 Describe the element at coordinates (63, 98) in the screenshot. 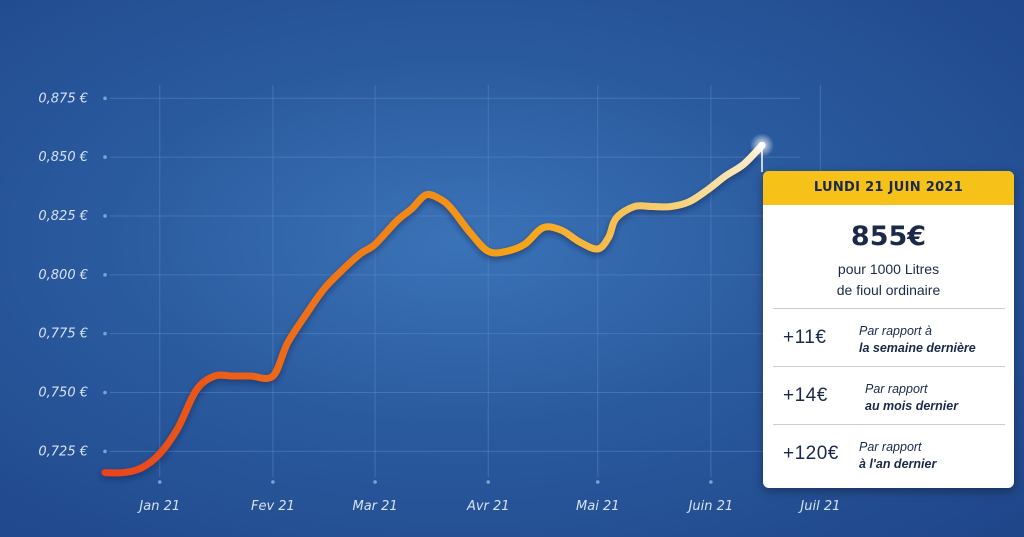

I see `y-tick-label: 0,875 €` at that location.